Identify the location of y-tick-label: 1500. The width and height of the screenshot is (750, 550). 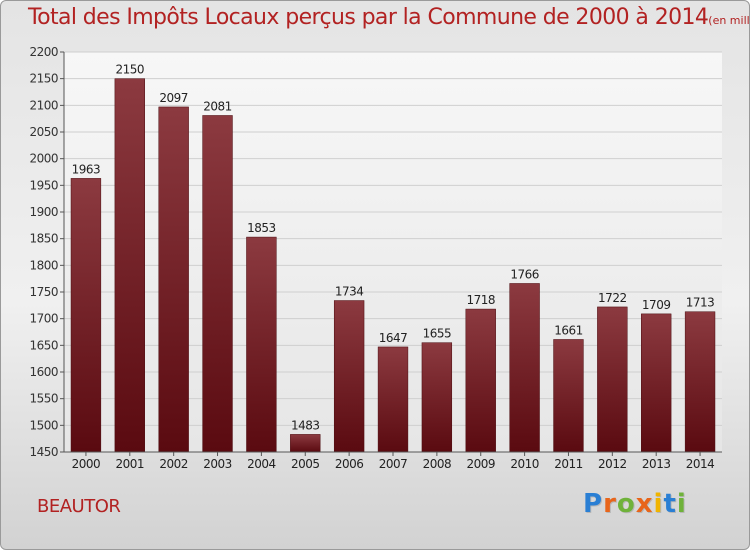
(43, 425).